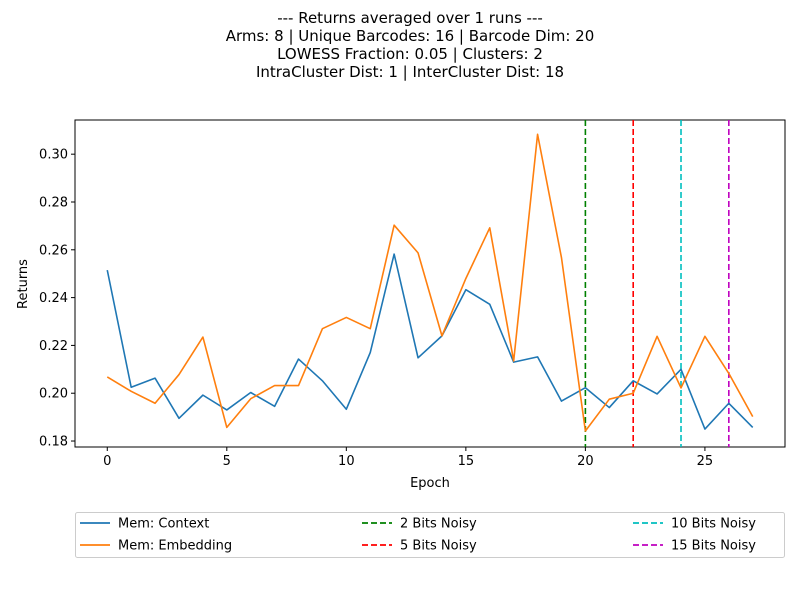 Image resolution: width=800 pixels, height=600 pixels. I want to click on legend-label: 5 Bits Noisy, so click(438, 546).